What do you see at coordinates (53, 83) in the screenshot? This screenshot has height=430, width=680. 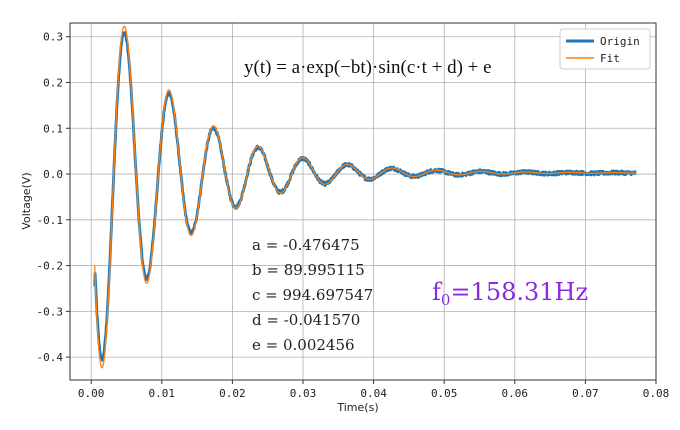 I see `y-tick-label: 0.2` at bounding box center [53, 83].